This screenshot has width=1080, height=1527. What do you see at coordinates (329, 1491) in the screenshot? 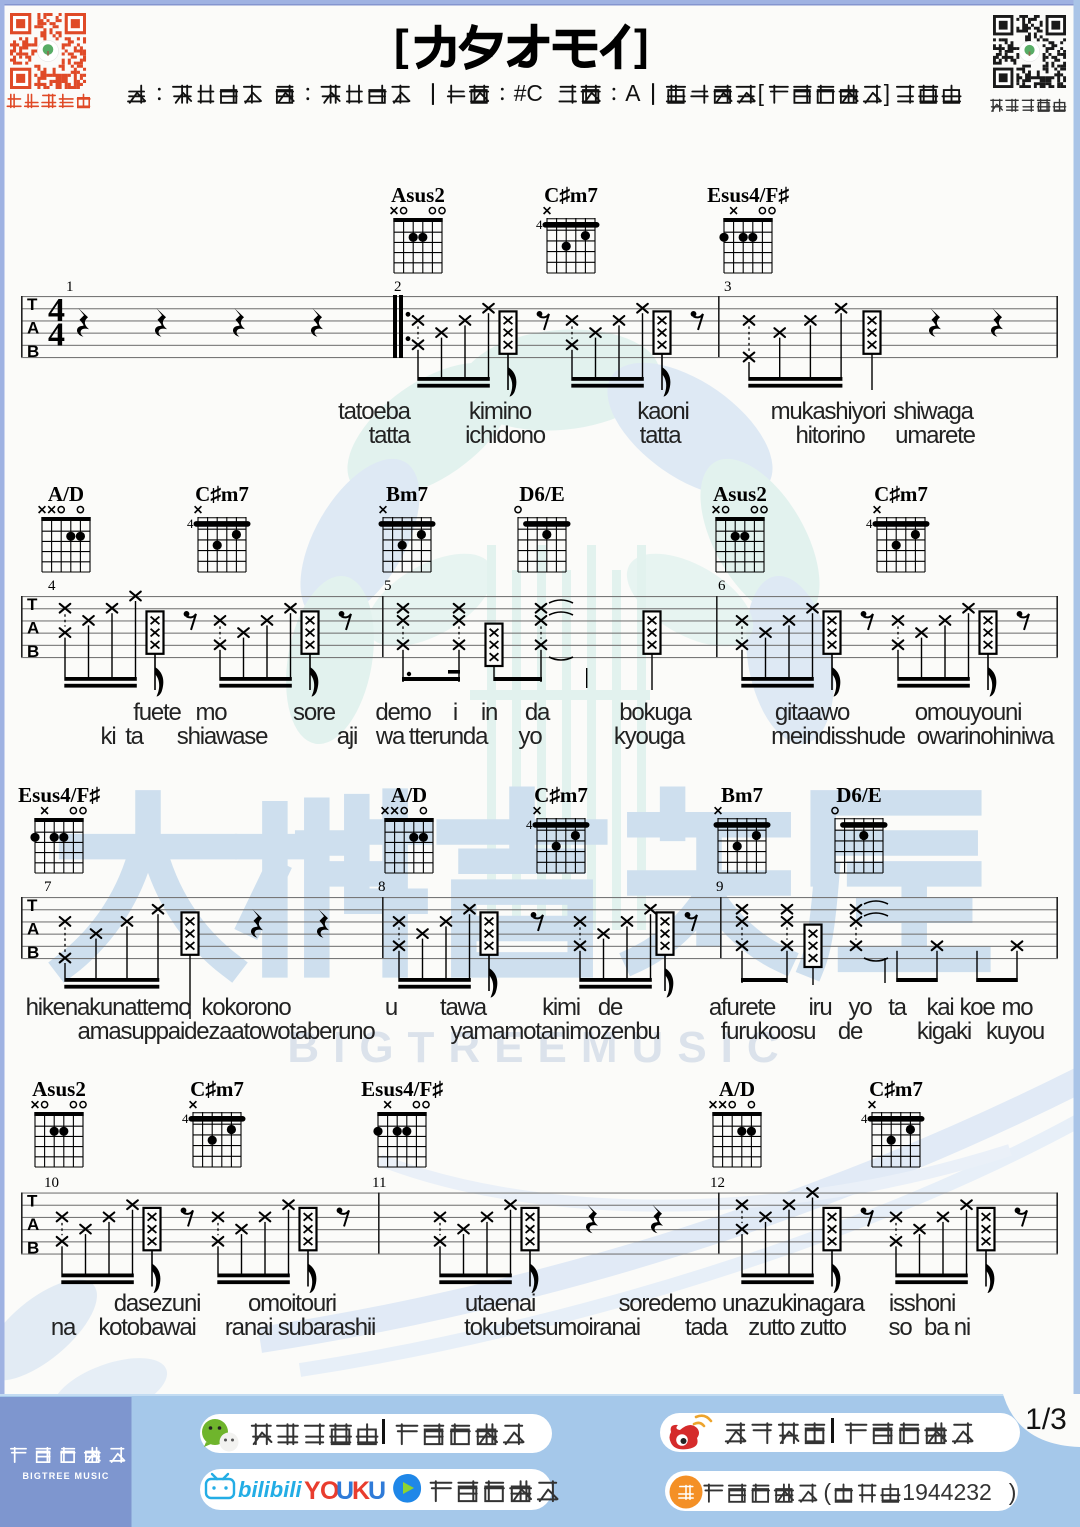
I see `svg-text: O` at bounding box center [329, 1491].